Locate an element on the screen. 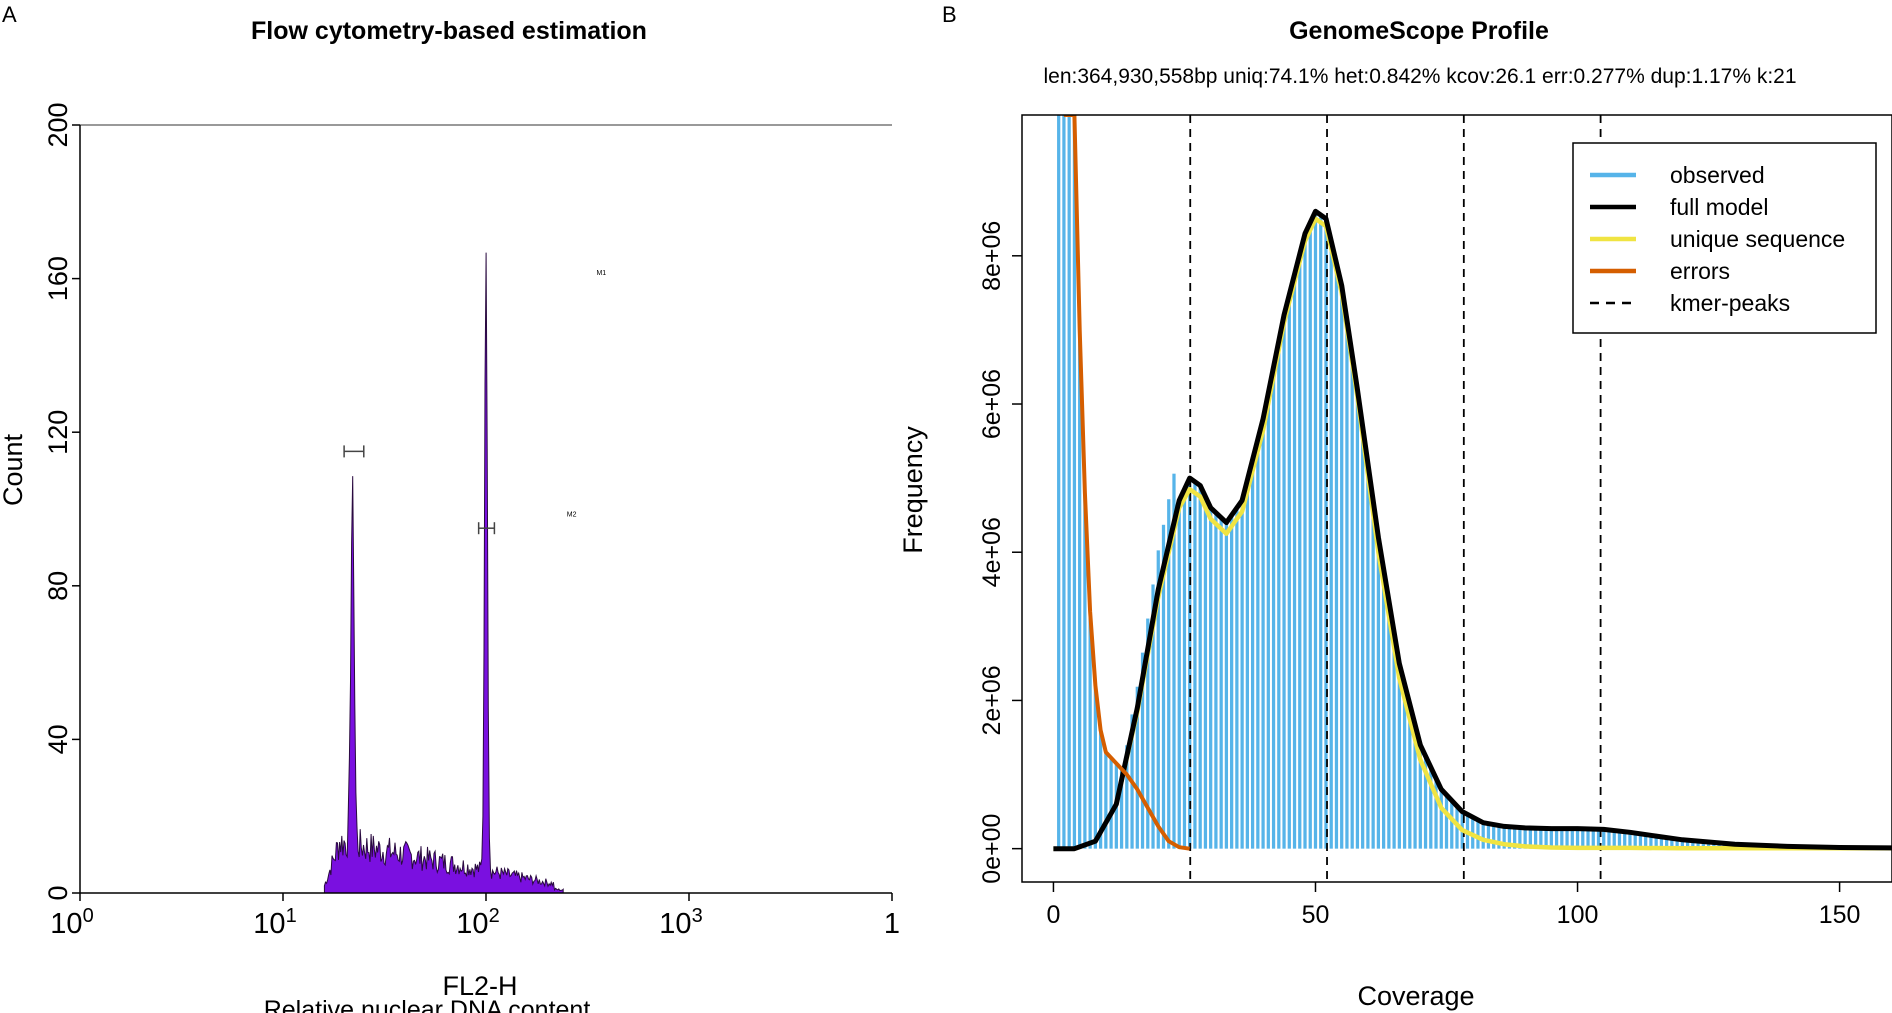  chart-b-legend-label: errors is located at coordinates (1700, 271).